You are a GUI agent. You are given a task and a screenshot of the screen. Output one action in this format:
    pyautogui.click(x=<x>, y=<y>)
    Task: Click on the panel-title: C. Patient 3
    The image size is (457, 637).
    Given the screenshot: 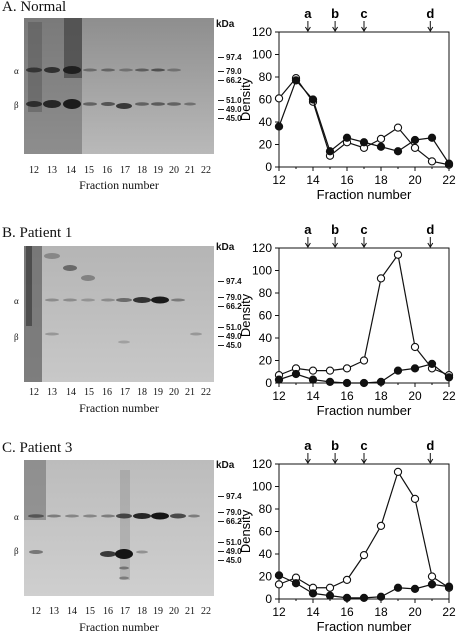 What is the action you would take?
    pyautogui.click(x=37, y=448)
    